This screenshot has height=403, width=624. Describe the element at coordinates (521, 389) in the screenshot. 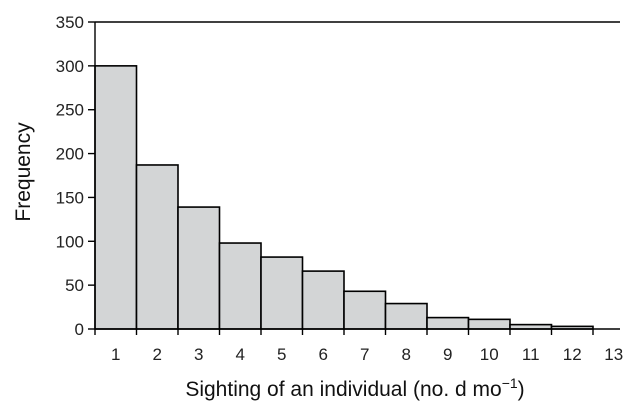

I see `x-axis-title-end: )` at that location.